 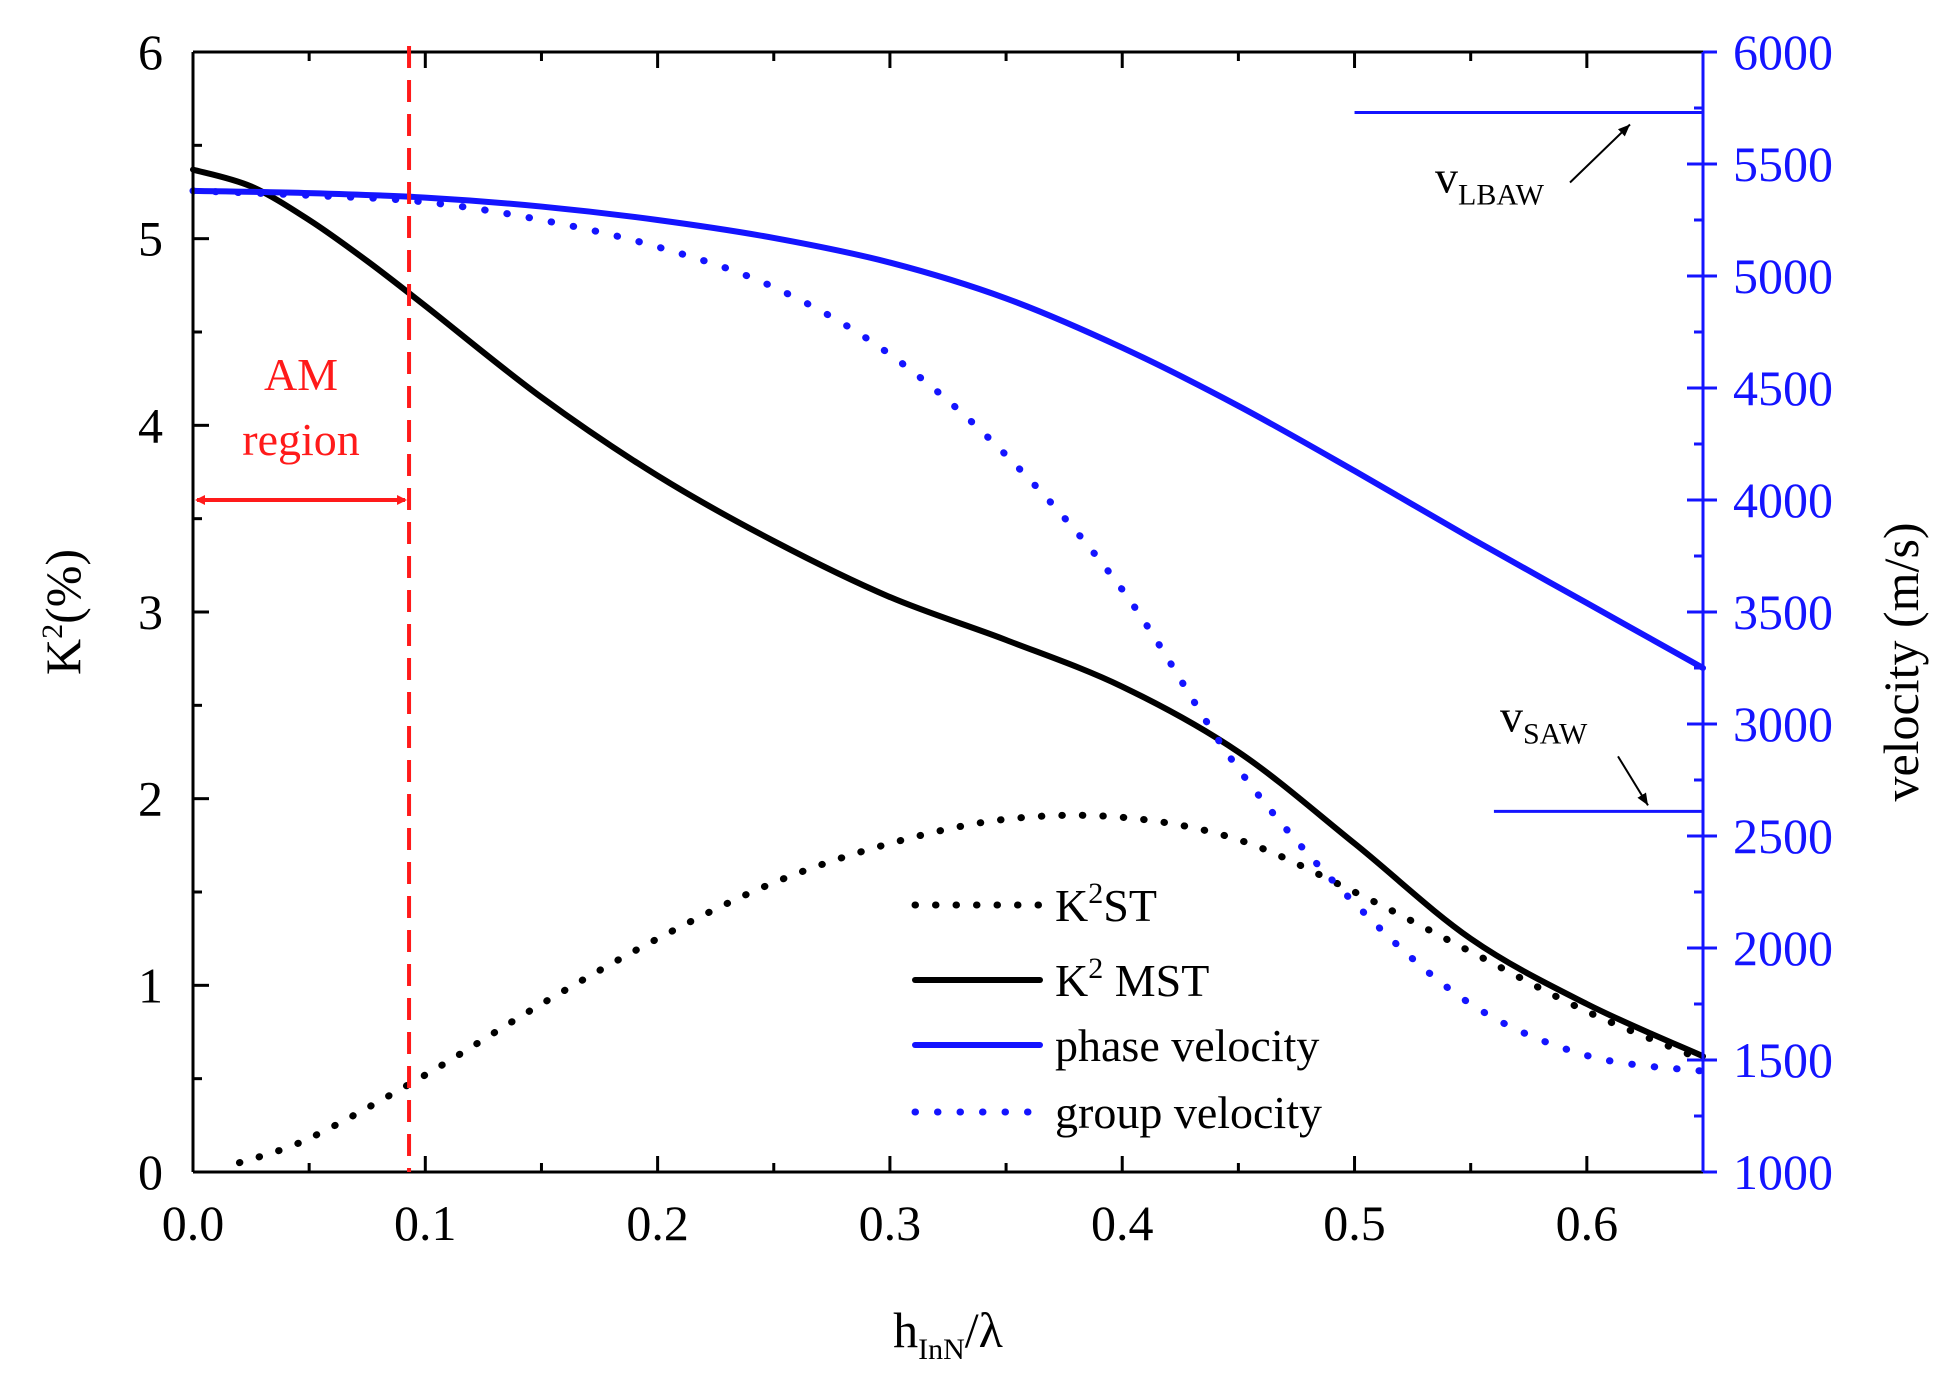 I want to click on y-right-tick-label: 5500, so click(x=1783, y=164).